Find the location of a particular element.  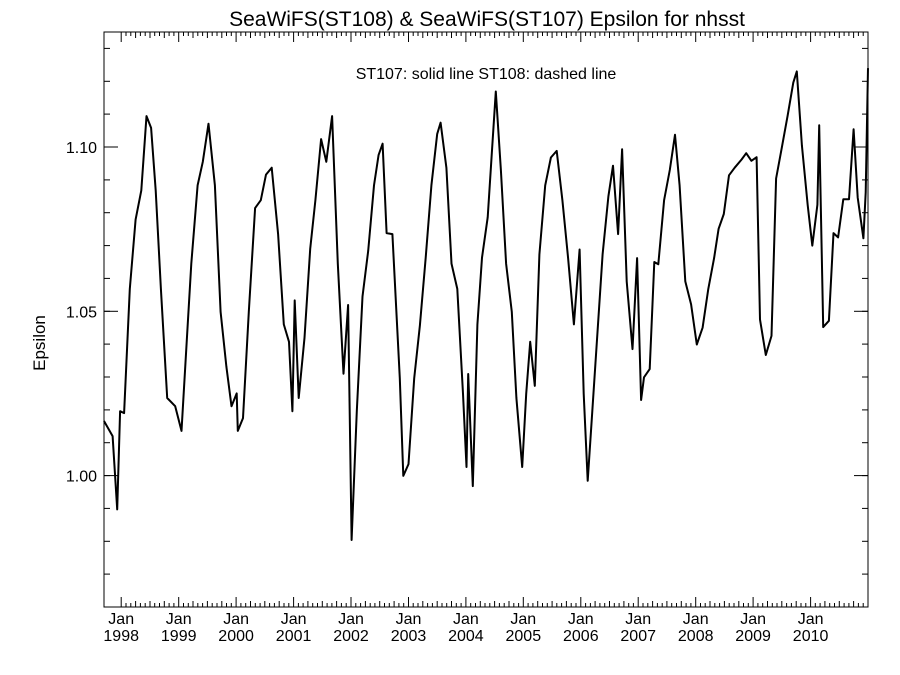

x-tick-year-label: 2001 is located at coordinates (294, 636).